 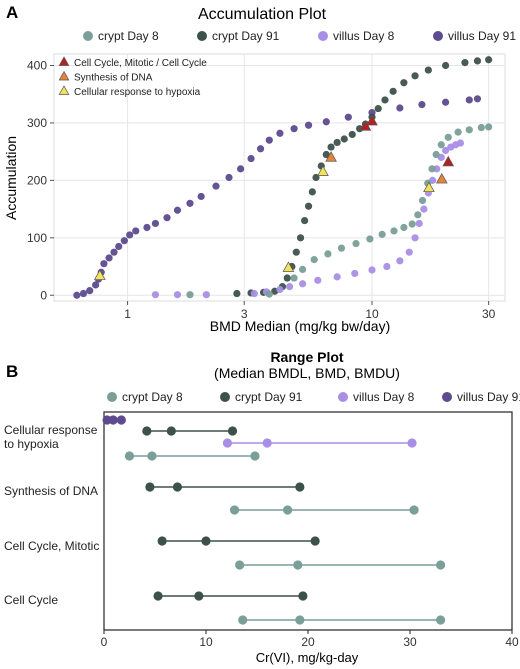 What do you see at coordinates (51, 491) in the screenshot?
I see `category-label: Synthesis of DNA` at bounding box center [51, 491].